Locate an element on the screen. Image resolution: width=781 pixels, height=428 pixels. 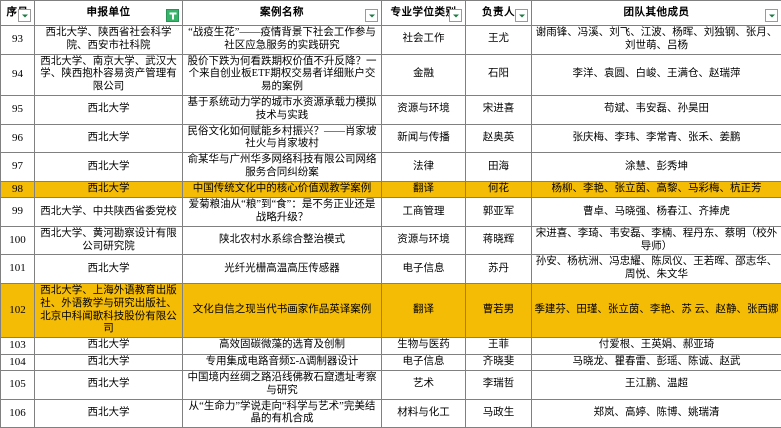
cell-seq: 100 is located at coordinates (18, 240).